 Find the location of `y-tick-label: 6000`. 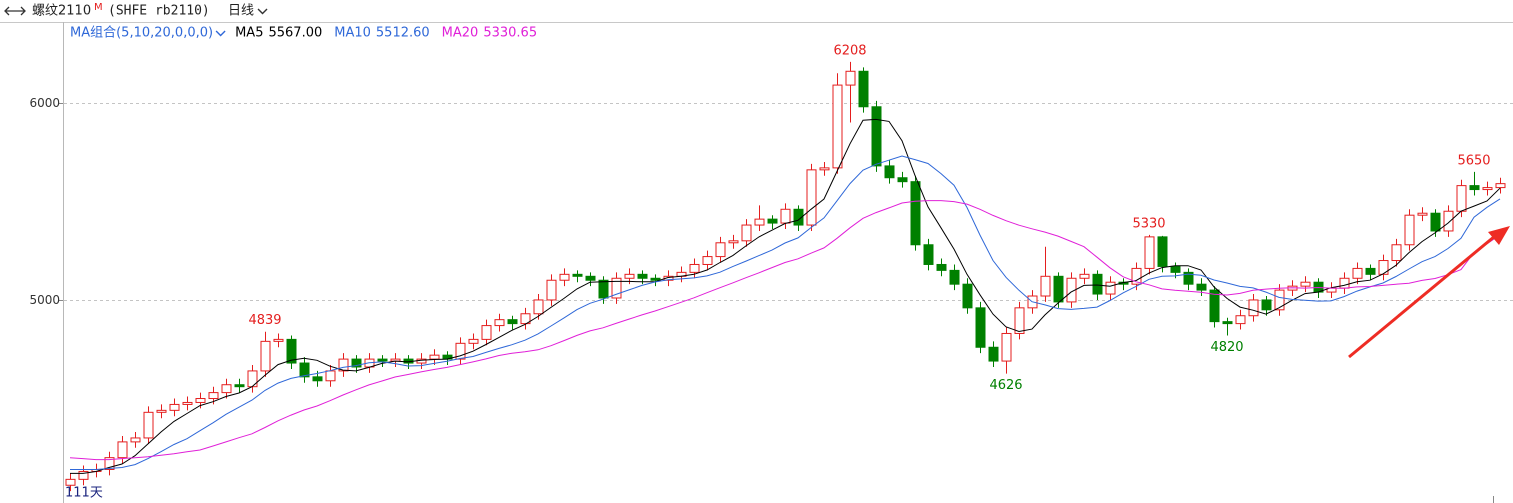

y-tick-label: 6000 is located at coordinates (44, 103).